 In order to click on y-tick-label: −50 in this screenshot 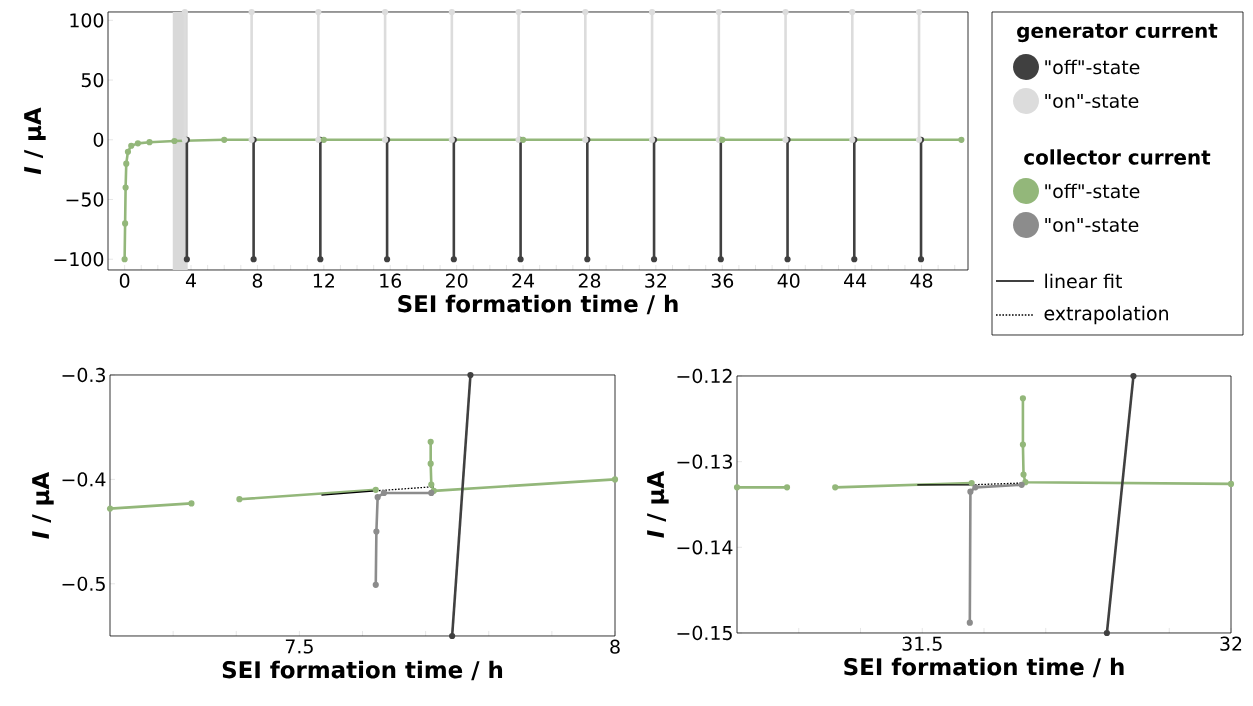, I will do `click(85, 199)`.